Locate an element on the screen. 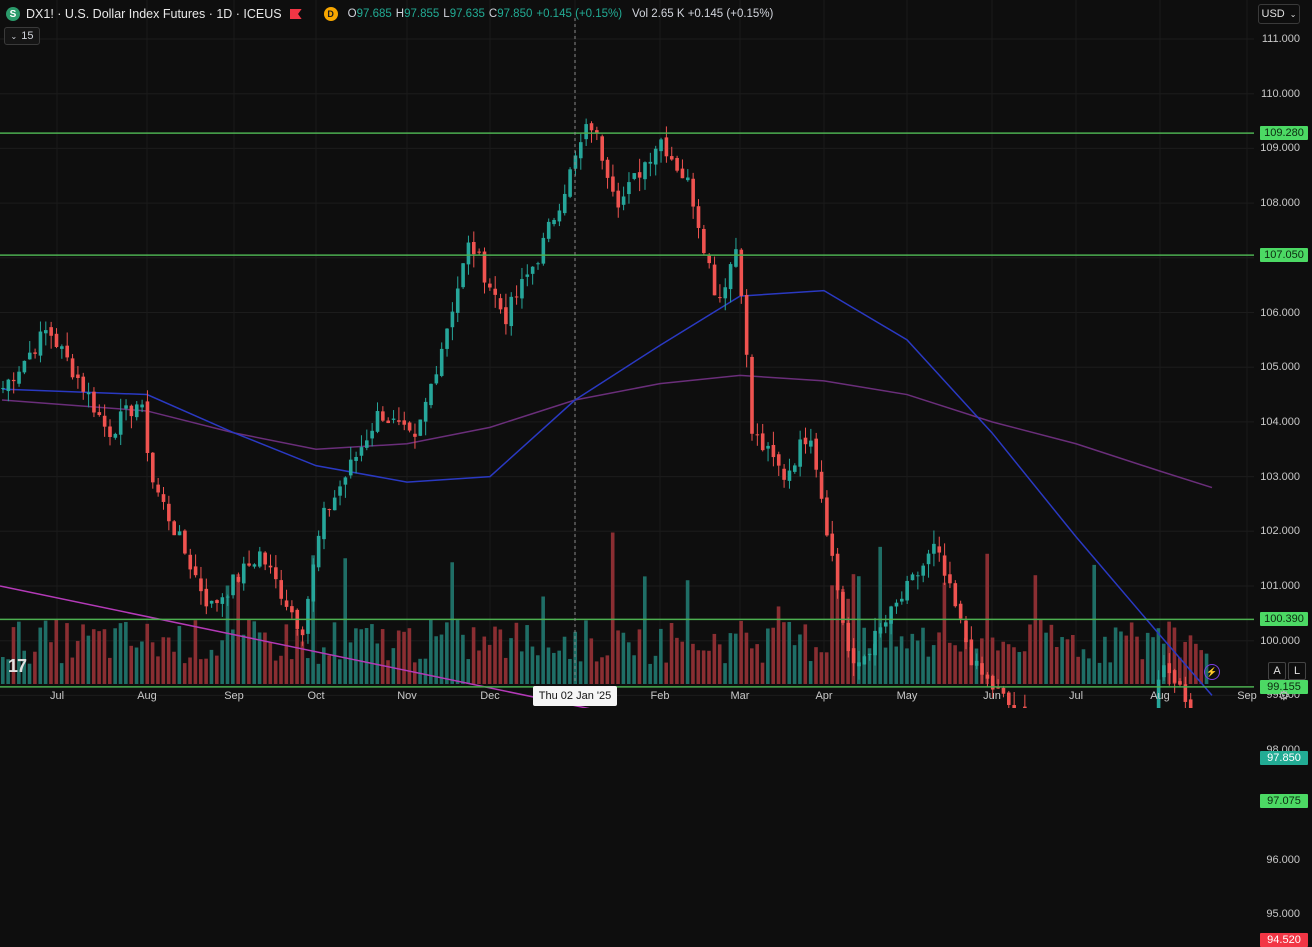  price-tick-label: 101.000 is located at coordinates (1280, 586).